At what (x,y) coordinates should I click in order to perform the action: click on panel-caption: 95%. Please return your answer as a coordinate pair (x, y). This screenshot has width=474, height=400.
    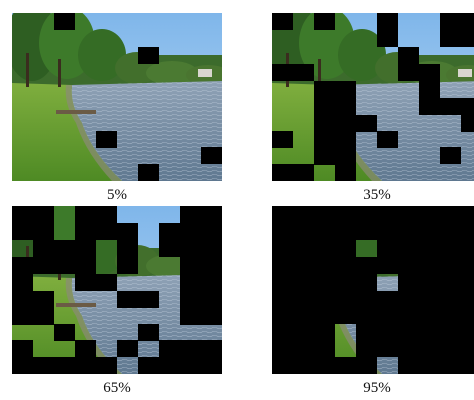
    Looking at the image, I should click on (377, 388).